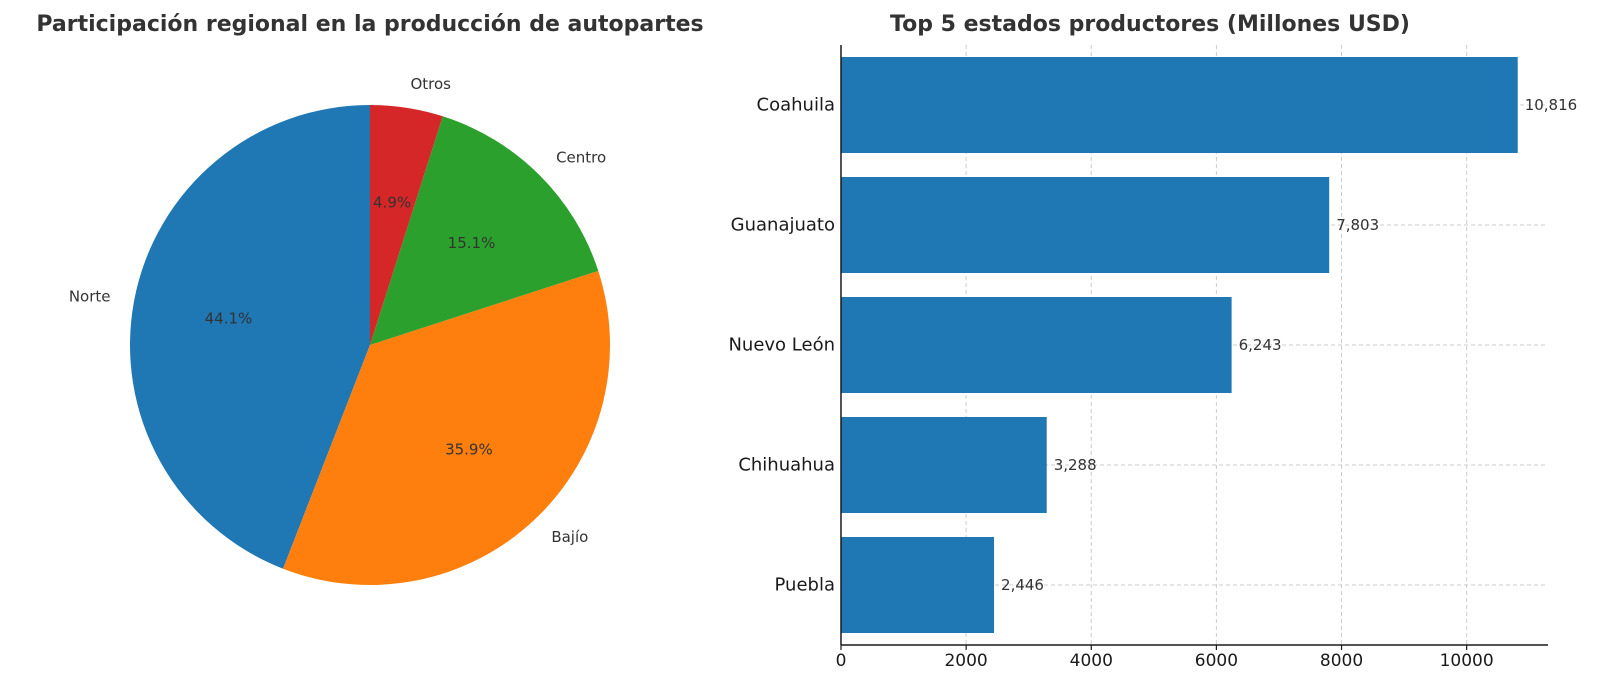 This screenshot has width=1600, height=686. What do you see at coordinates (965, 661) in the screenshot?
I see `x-tick-label: 2000` at bounding box center [965, 661].